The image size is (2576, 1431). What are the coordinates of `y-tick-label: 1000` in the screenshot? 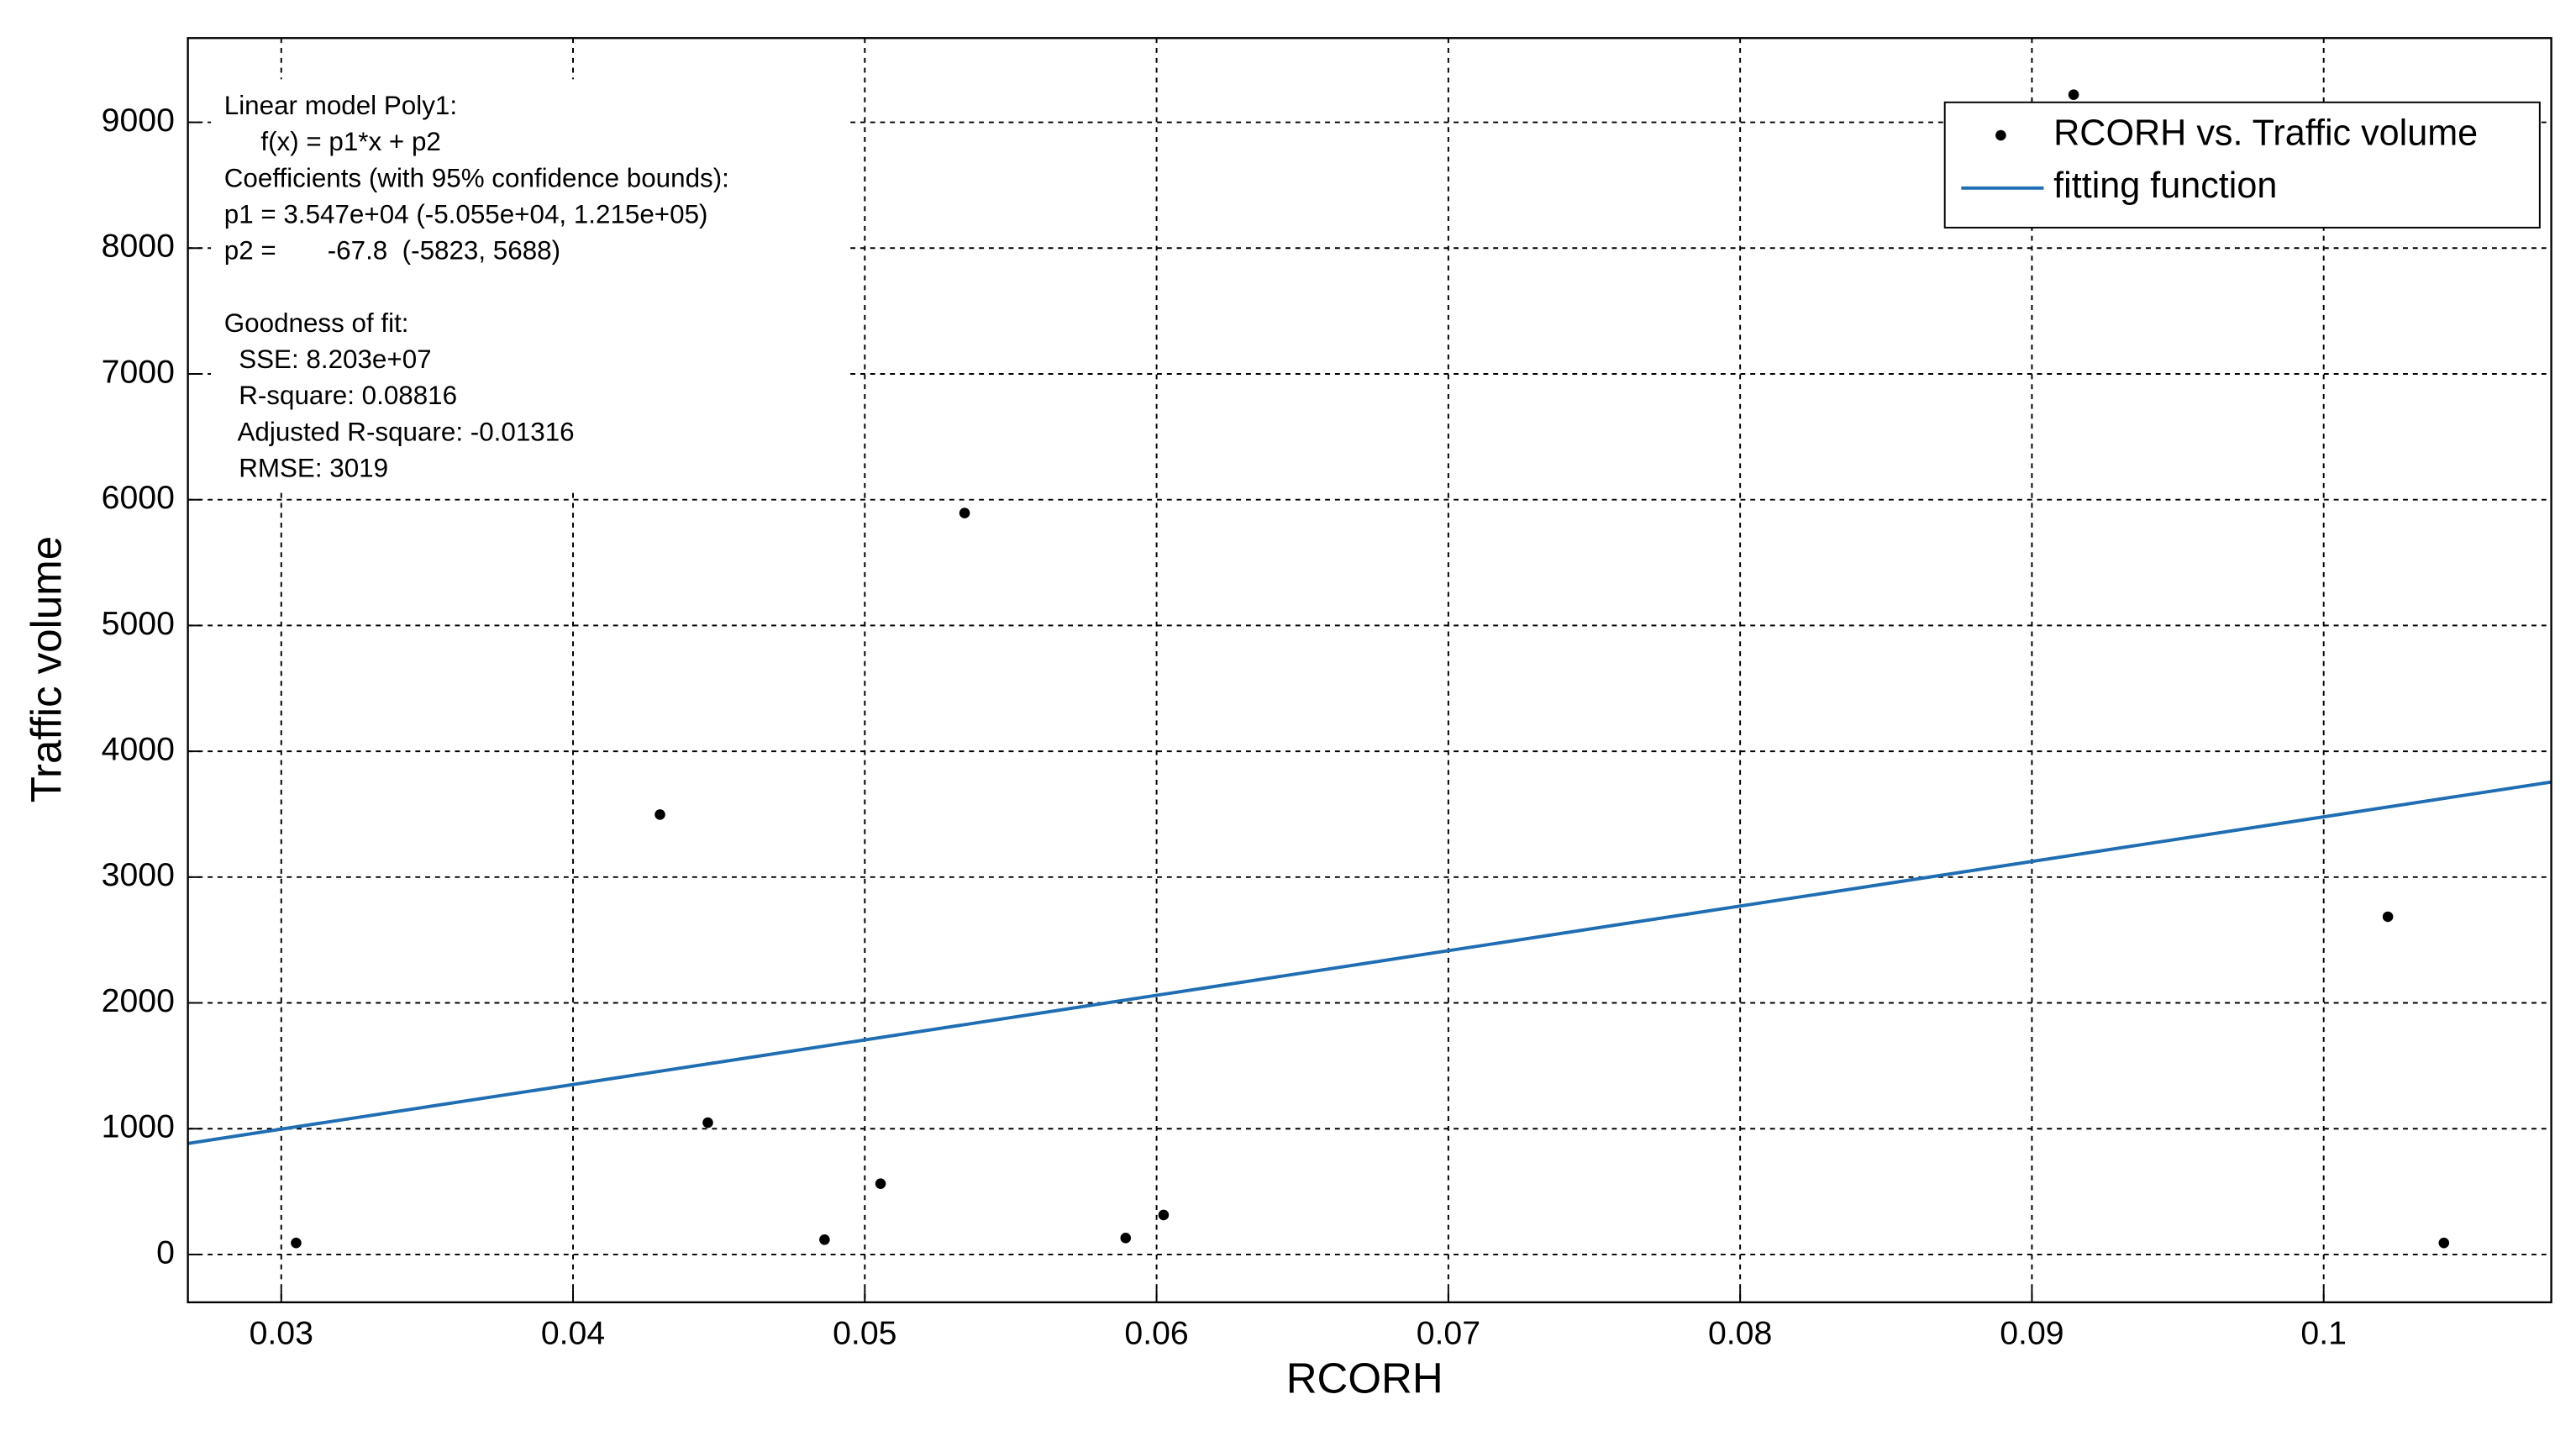 It's located at (138, 1126).